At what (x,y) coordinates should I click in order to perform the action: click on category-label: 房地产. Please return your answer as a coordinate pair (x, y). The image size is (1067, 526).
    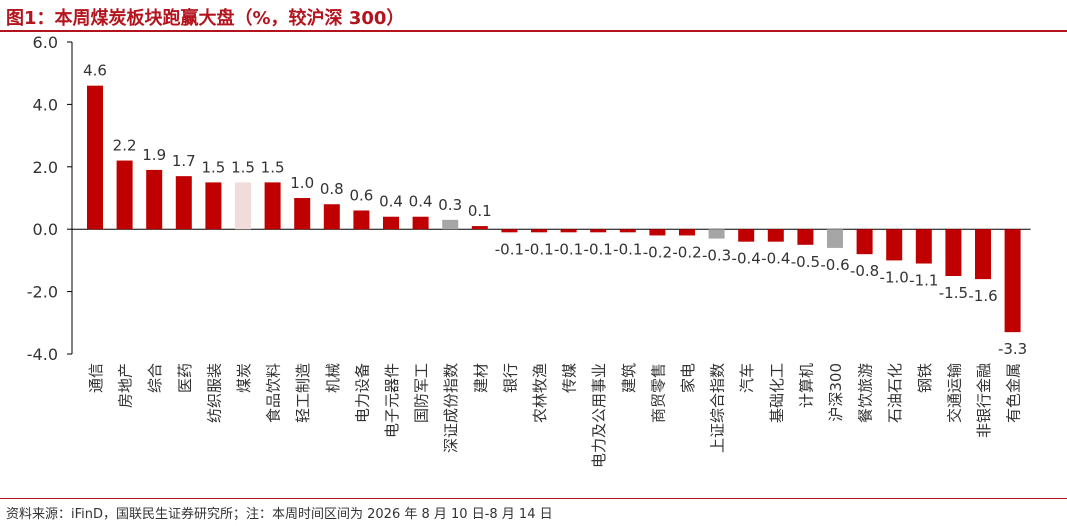
    Looking at the image, I should click on (126, 385).